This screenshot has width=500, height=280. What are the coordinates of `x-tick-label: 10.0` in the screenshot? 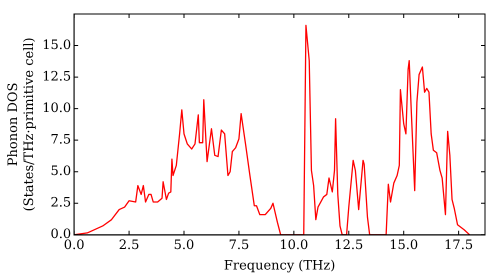 It's located at (293, 245).